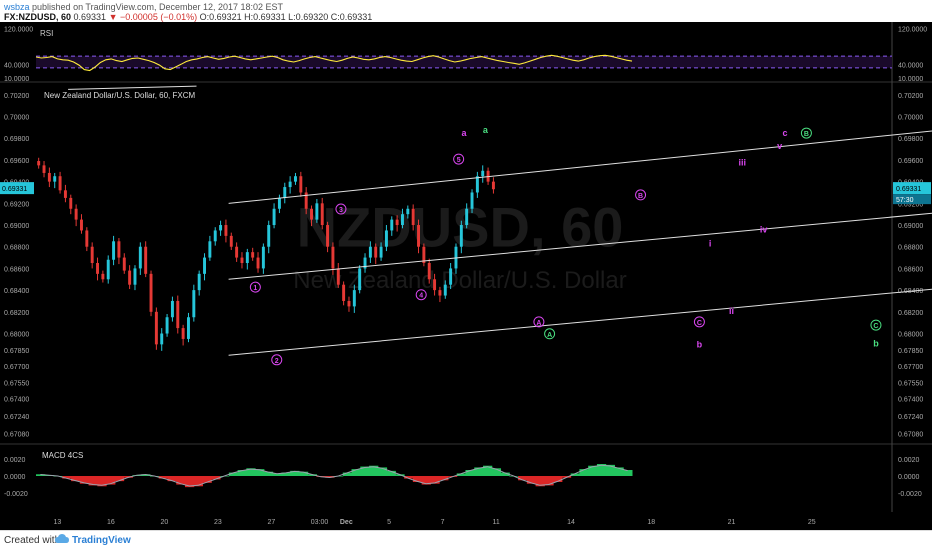 This screenshot has width=932, height=551. What do you see at coordinates (464, 62) in the screenshot?
I see `rsi-band` at bounding box center [464, 62].